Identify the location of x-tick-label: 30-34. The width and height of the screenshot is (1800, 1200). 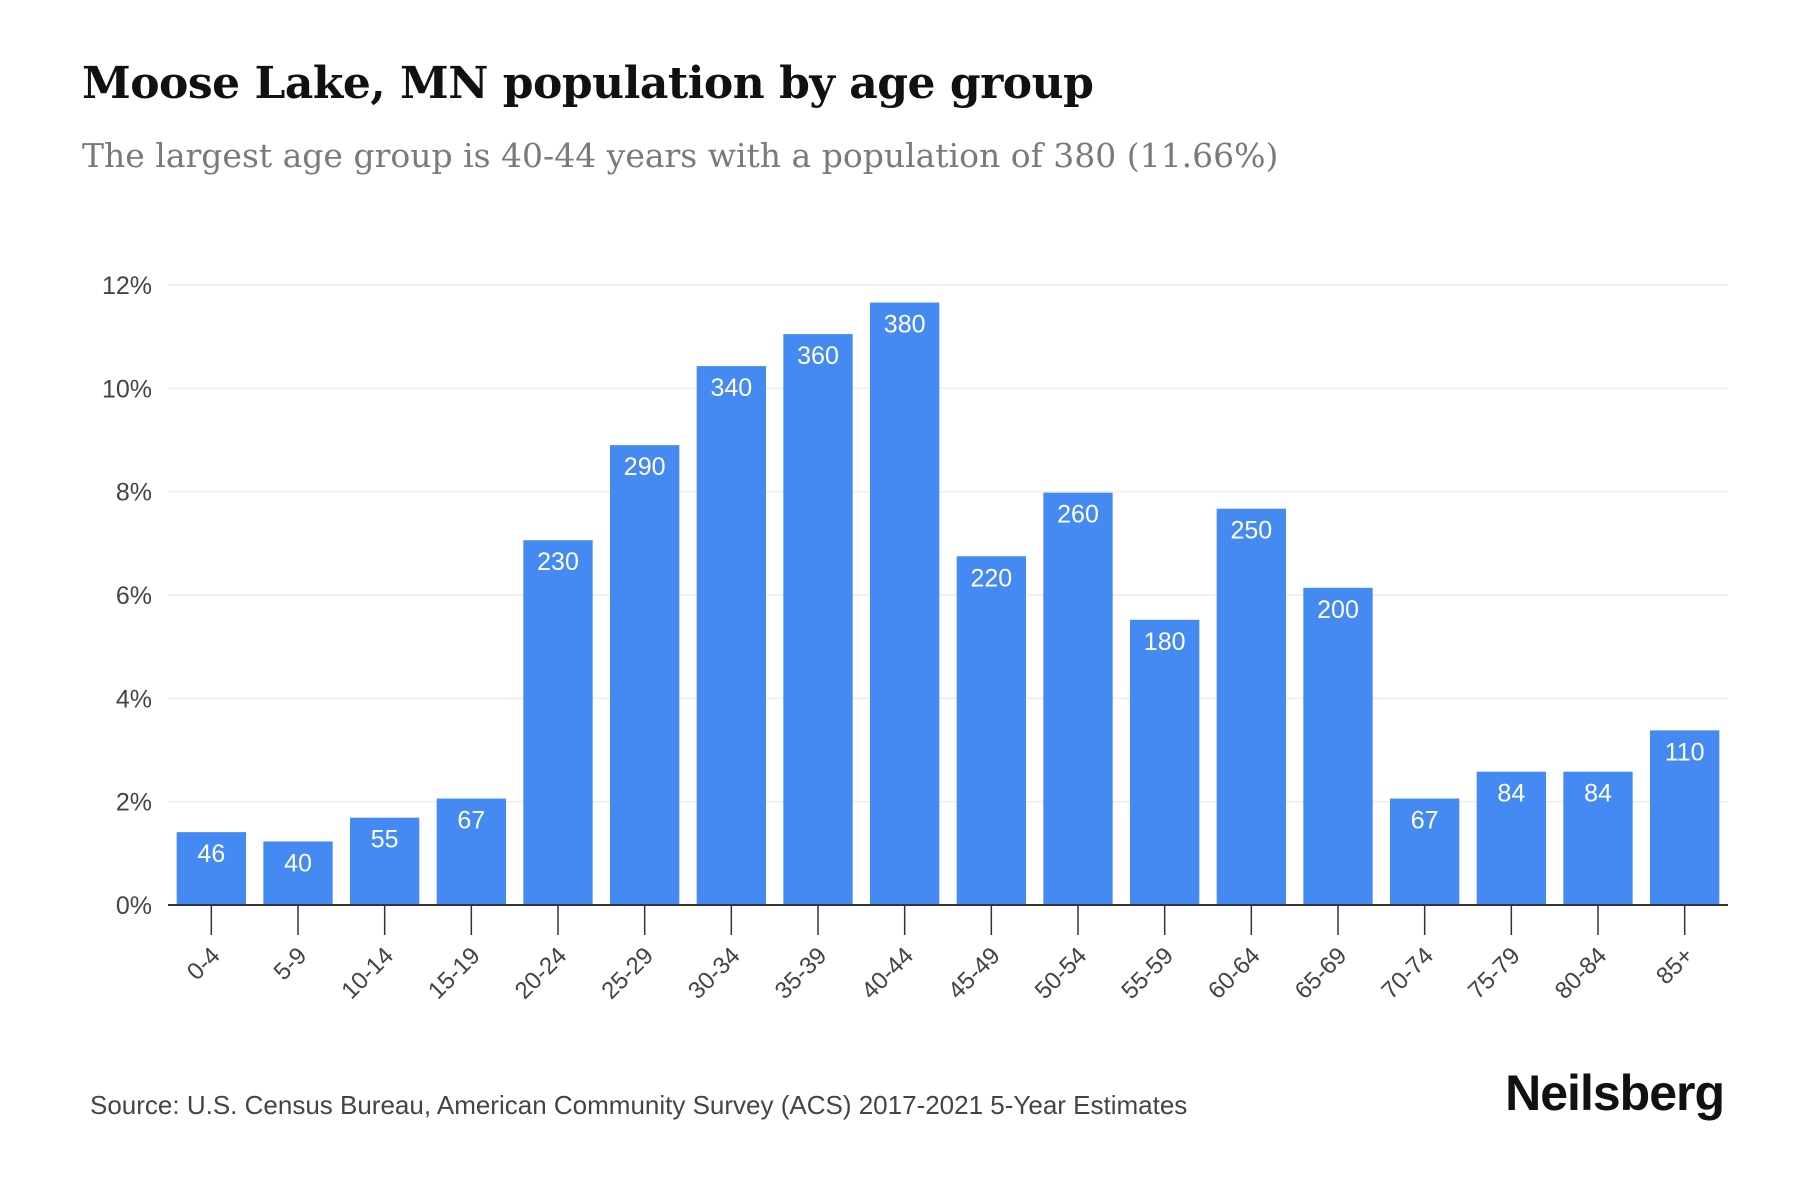
(714, 973).